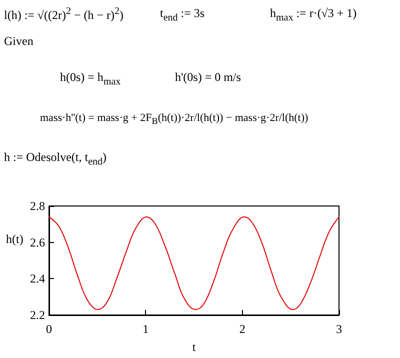 The width and height of the screenshot is (400, 358). I want to click on y-tick-label: 2.2, so click(37, 315).